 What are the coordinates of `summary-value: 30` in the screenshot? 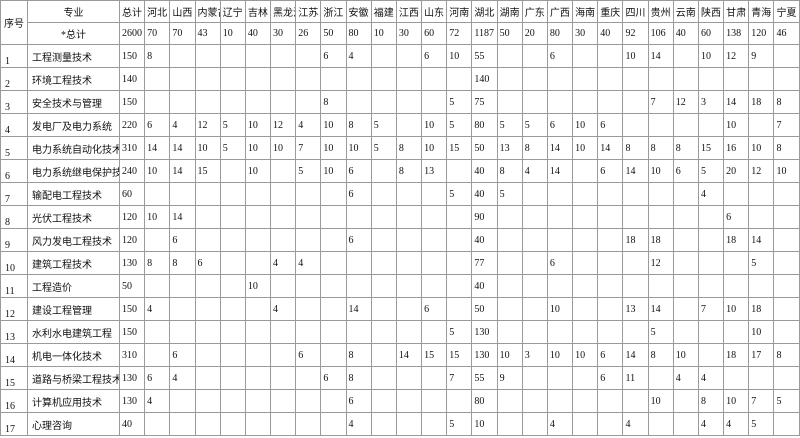 It's located at (409, 33).